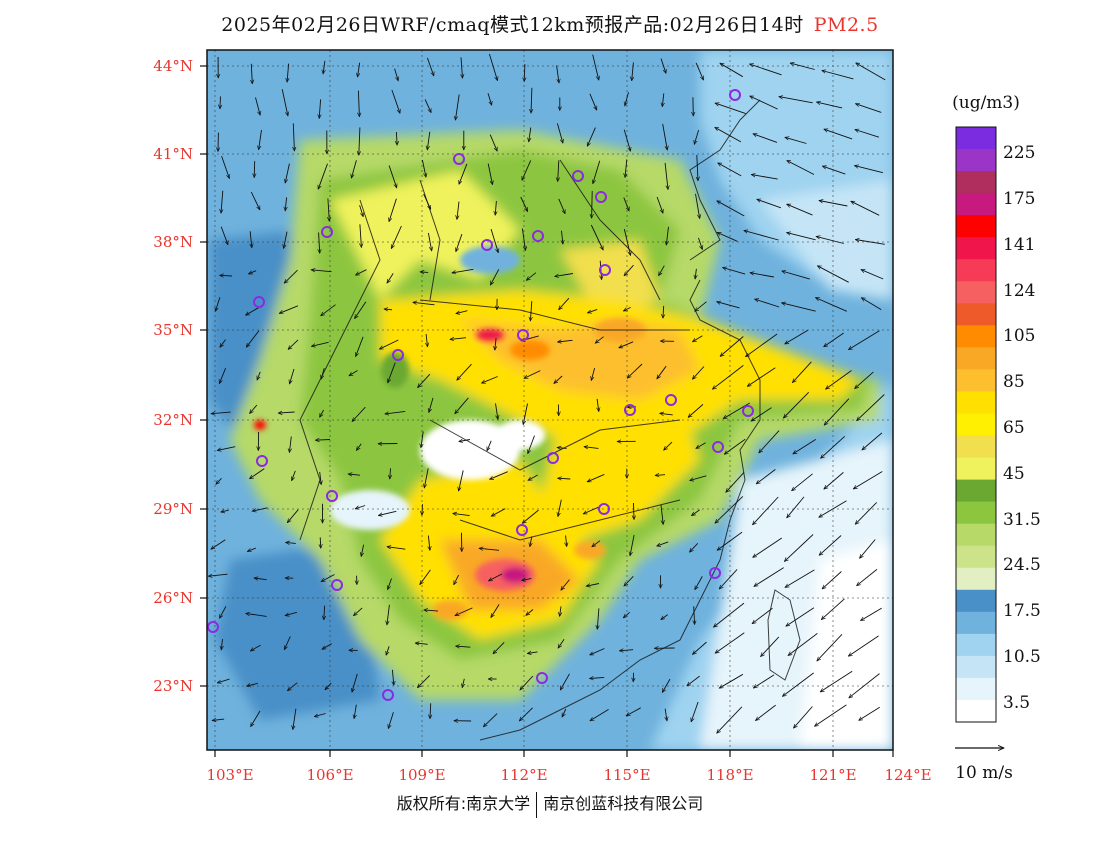  I want to click on colorbar-label: 65, so click(1014, 428).